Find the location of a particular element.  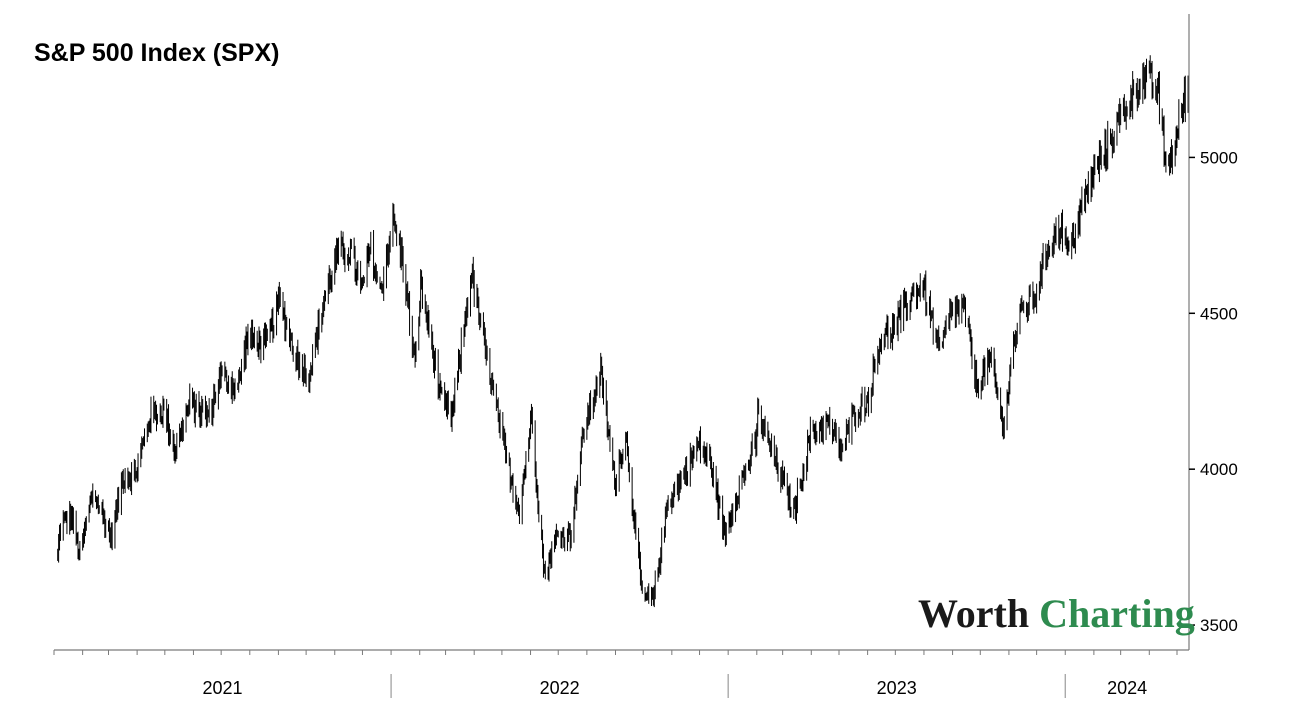

y-tick-label: 4500 is located at coordinates (1219, 313).